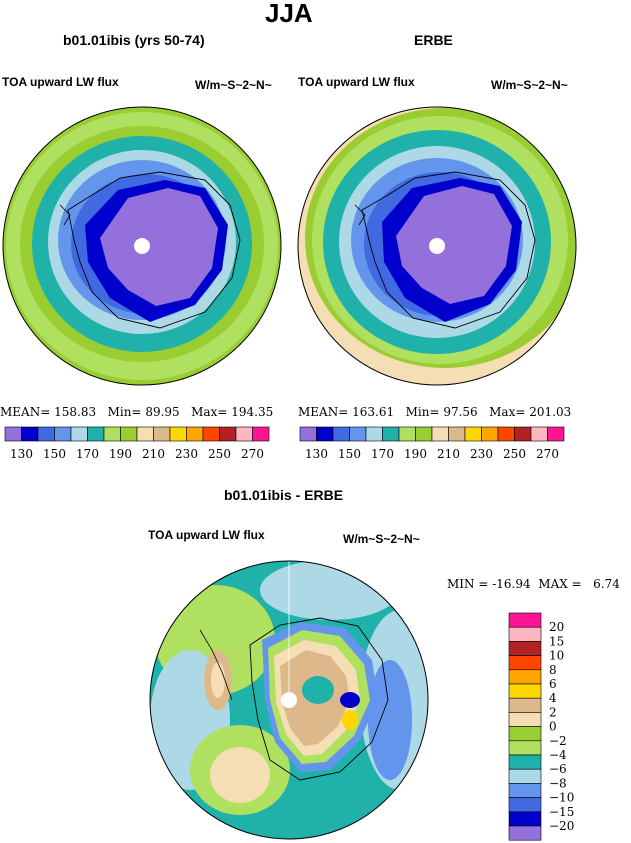 This screenshot has height=843, width=631. What do you see at coordinates (553, 698) in the screenshot?
I see `colorbar-tick-label: 4` at bounding box center [553, 698].